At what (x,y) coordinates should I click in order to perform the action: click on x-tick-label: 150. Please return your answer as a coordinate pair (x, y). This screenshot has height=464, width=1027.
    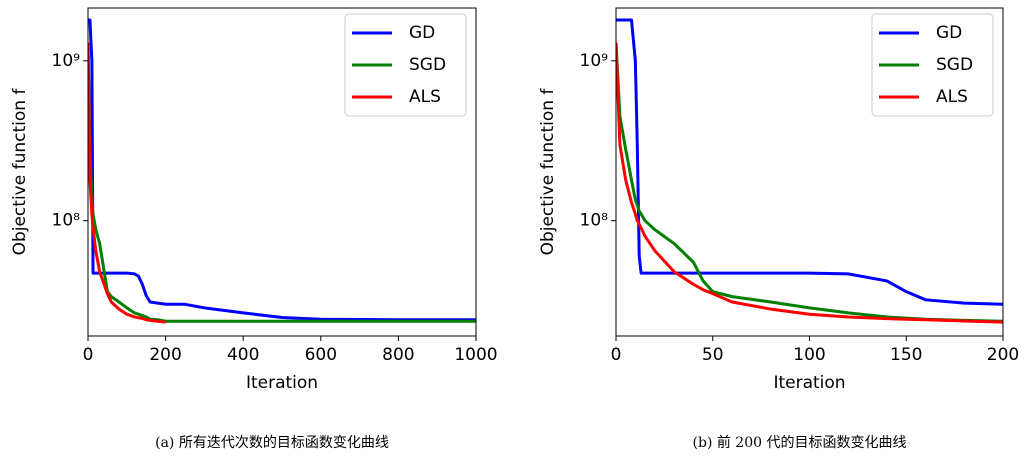
    Looking at the image, I should click on (906, 355).